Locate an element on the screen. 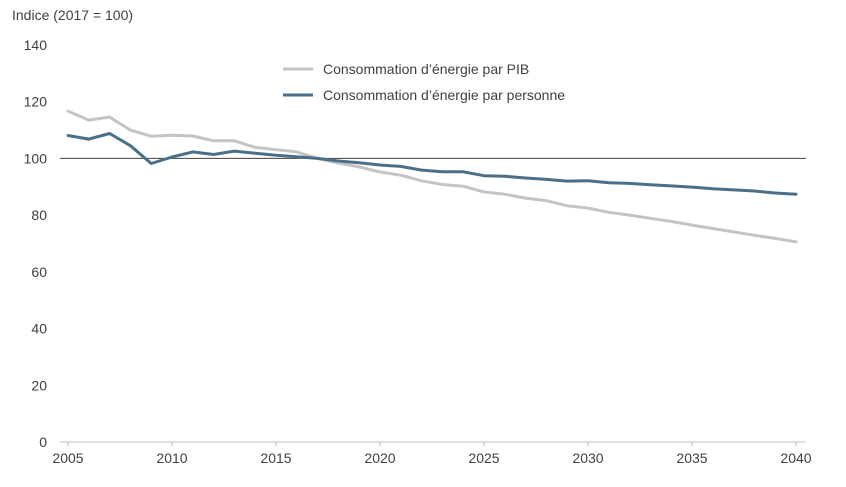 The height and width of the screenshot is (487, 846). x-tick-label: 2030 is located at coordinates (587, 458).